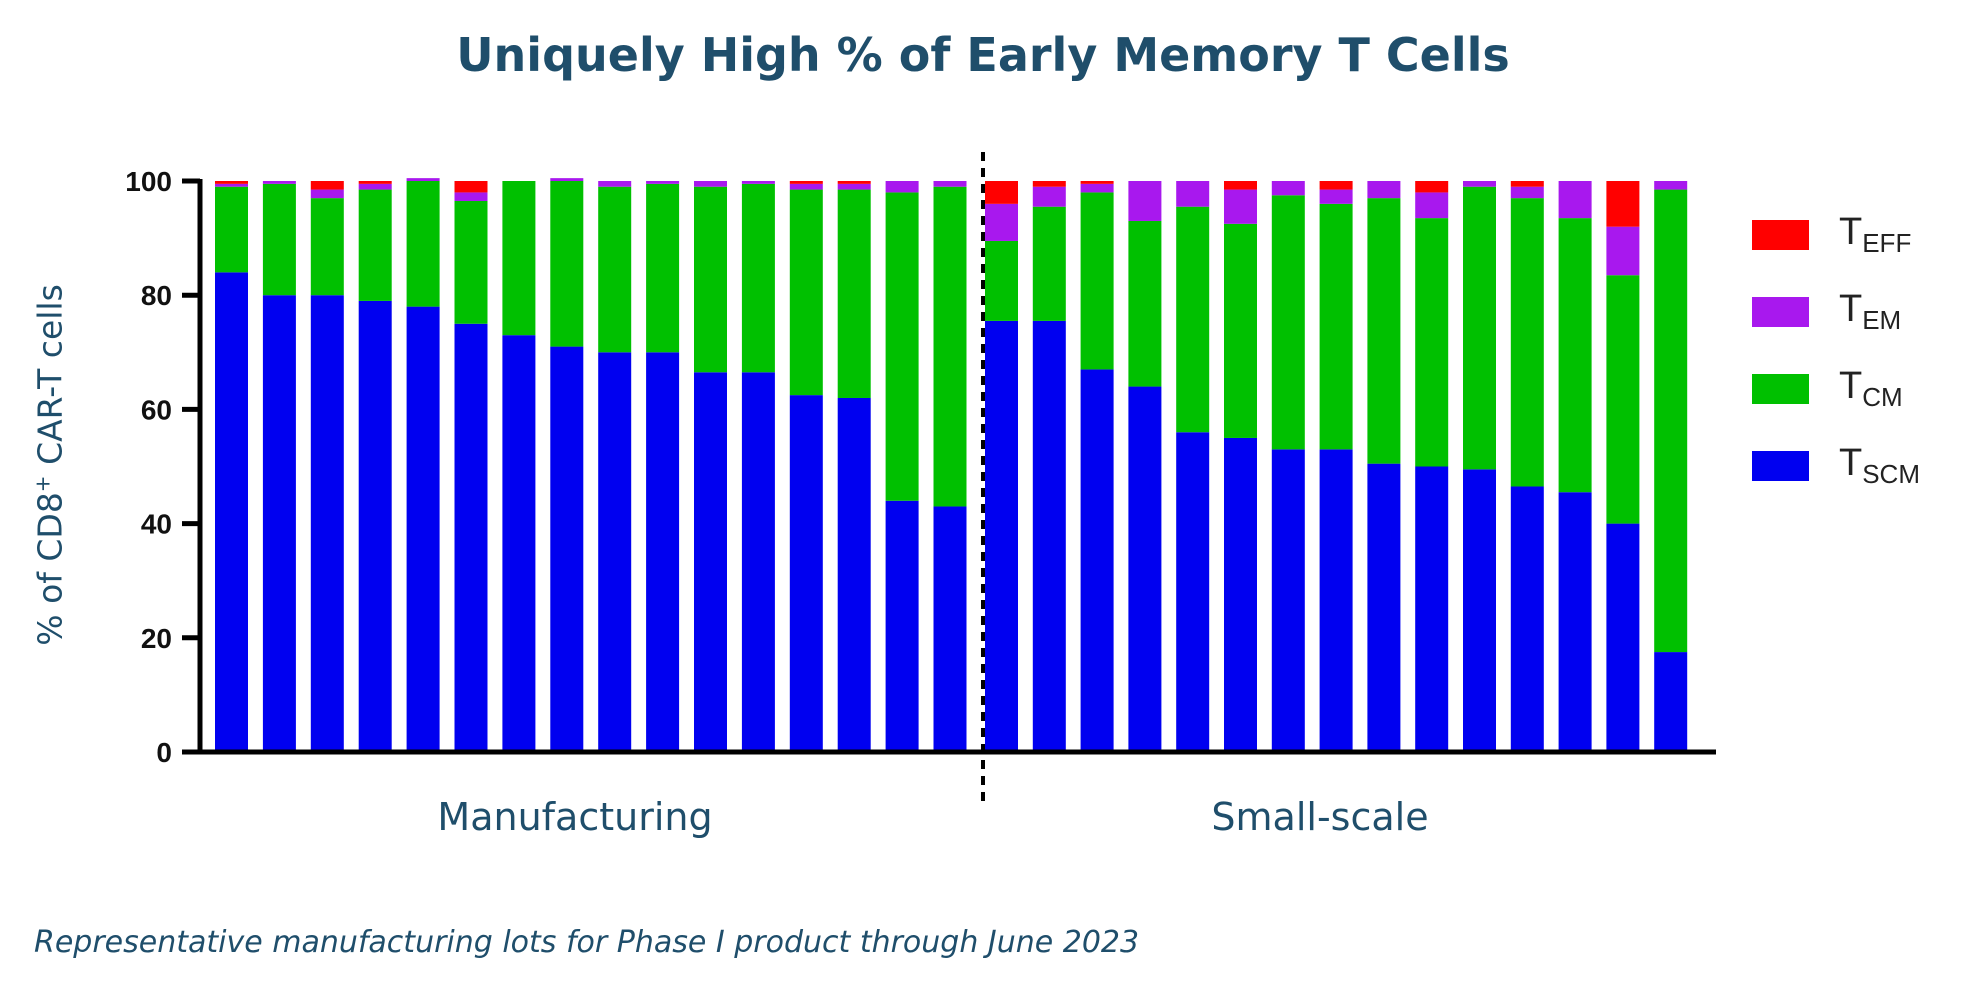 This screenshot has height=990, width=1966. I want to click on legend-label-teff: TEFF, so click(1875, 234).